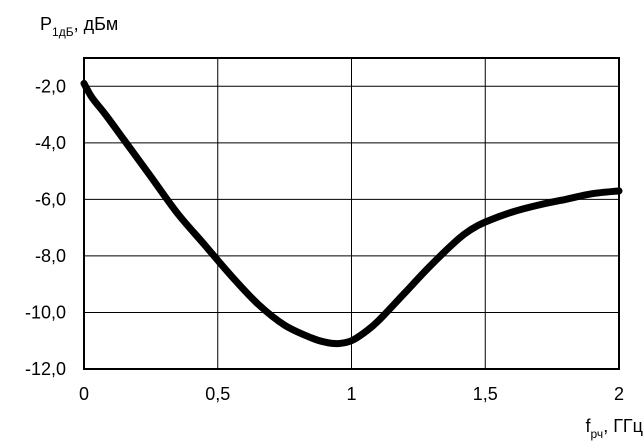  Describe the element at coordinates (597, 434) in the screenshot. I see `x-axis-title-subscript: рч` at that location.